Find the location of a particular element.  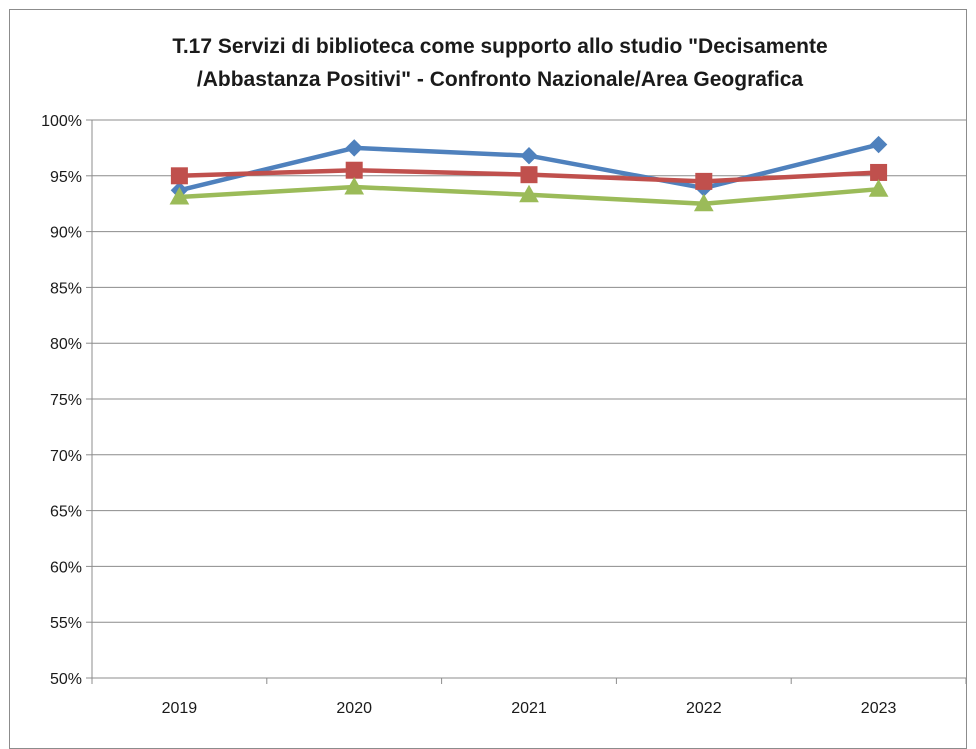

series-2-point-2023 is located at coordinates (879, 172).